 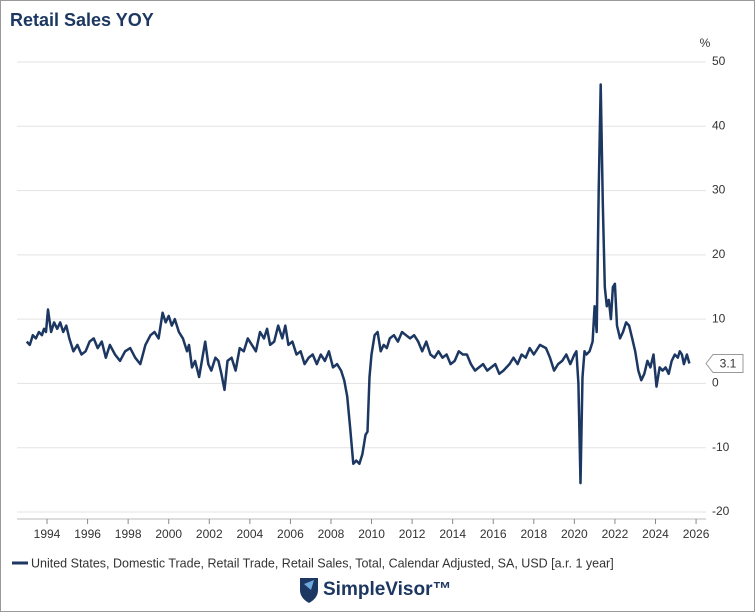 I want to click on last-value-box, so click(x=724, y=363).